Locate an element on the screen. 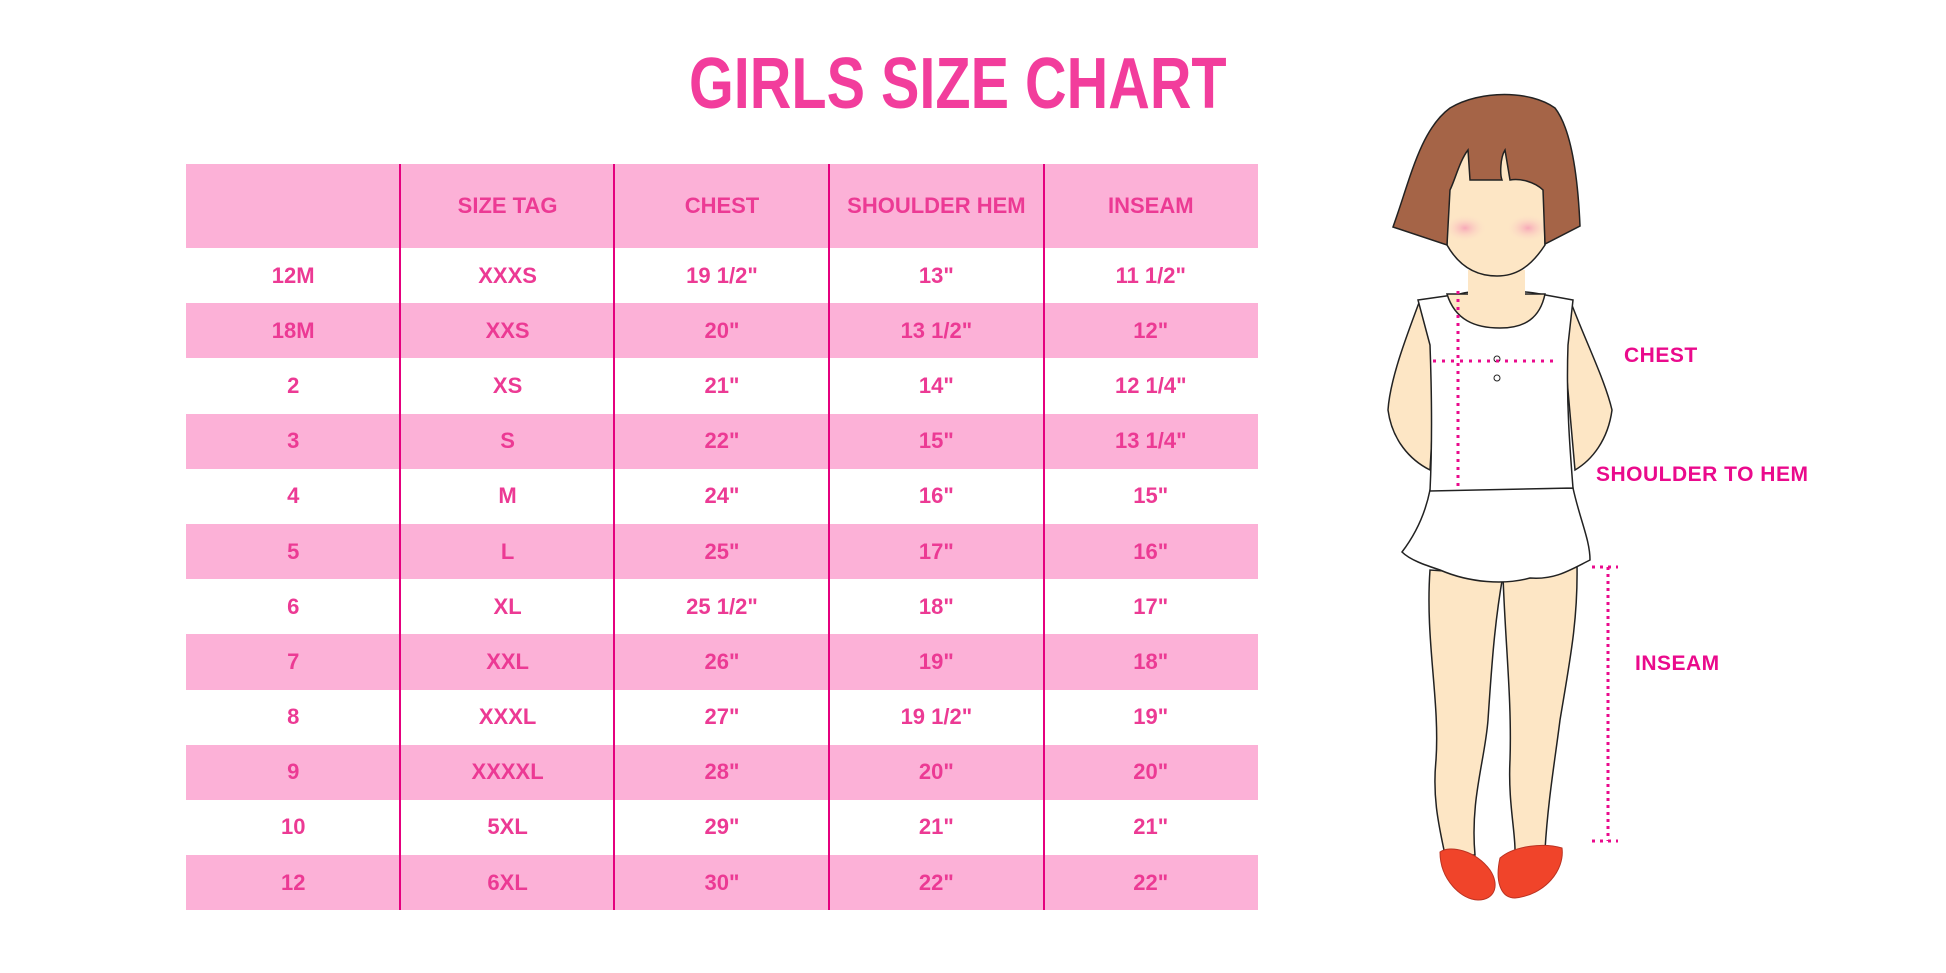 The width and height of the screenshot is (1946, 973). table-cell: 5XL is located at coordinates (507, 827).